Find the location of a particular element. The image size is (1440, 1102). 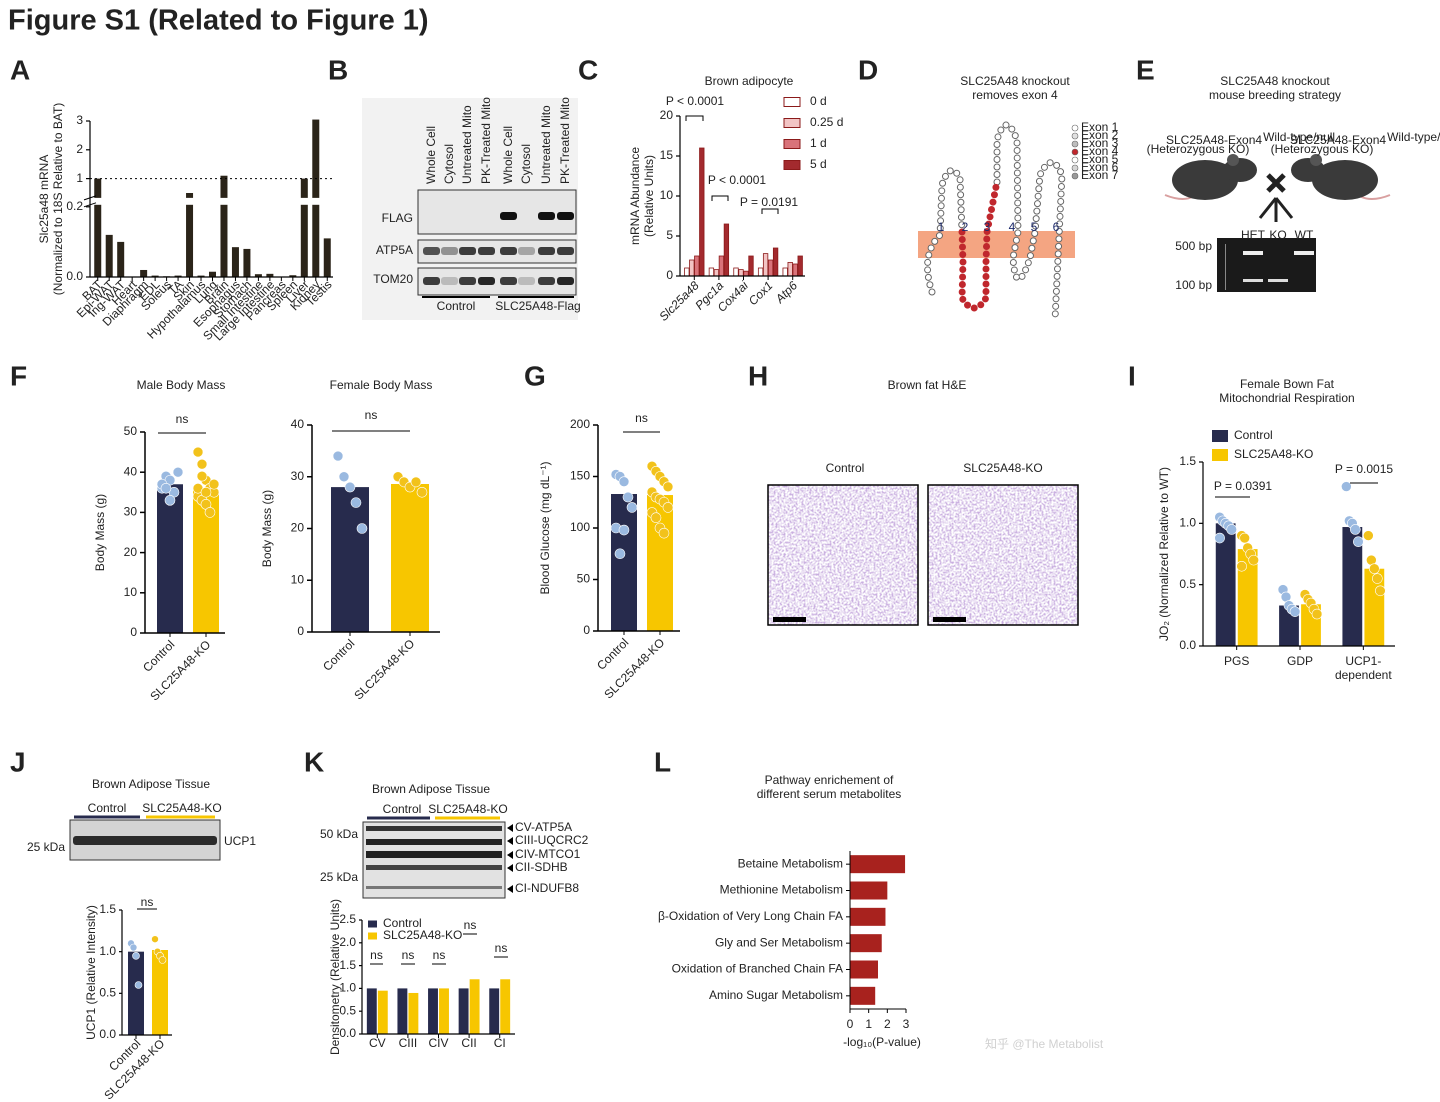

helix-number: 3 is located at coordinates (987, 227).